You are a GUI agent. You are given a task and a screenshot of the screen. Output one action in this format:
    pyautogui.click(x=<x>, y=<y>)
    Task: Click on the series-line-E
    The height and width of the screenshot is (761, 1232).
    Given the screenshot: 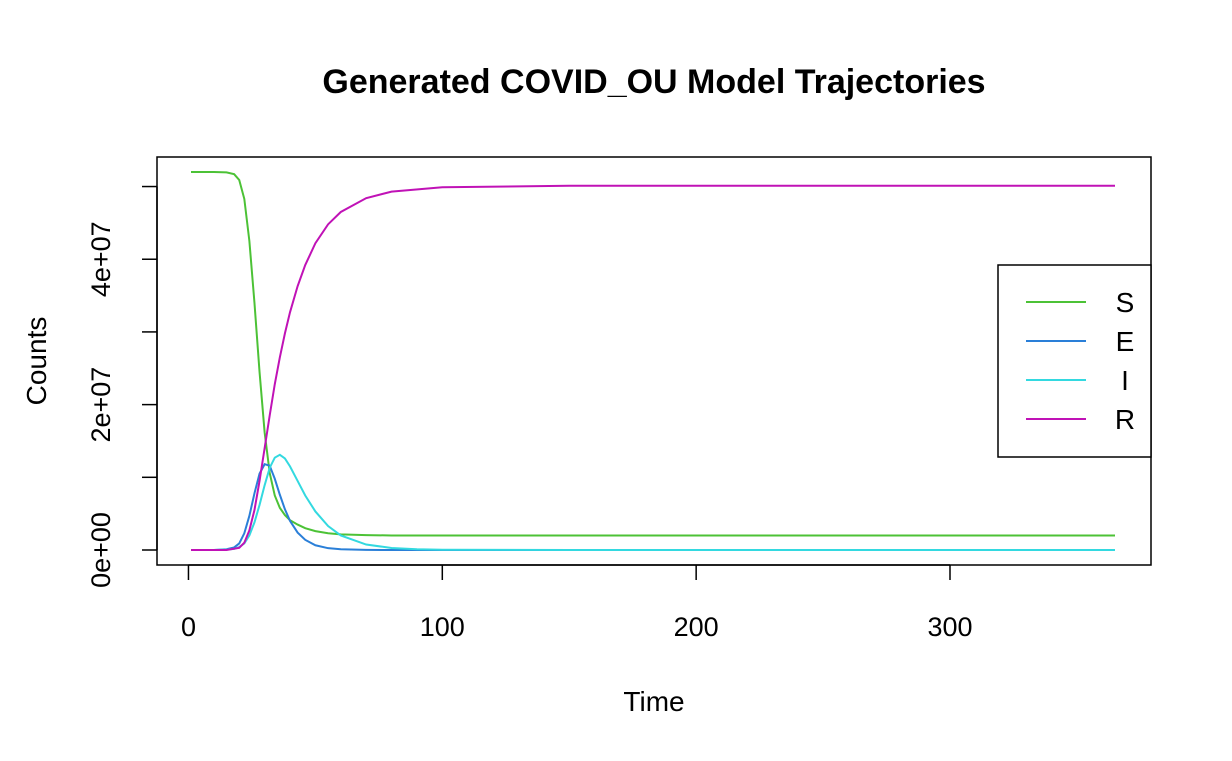 What is the action you would take?
    pyautogui.click(x=653, y=507)
    